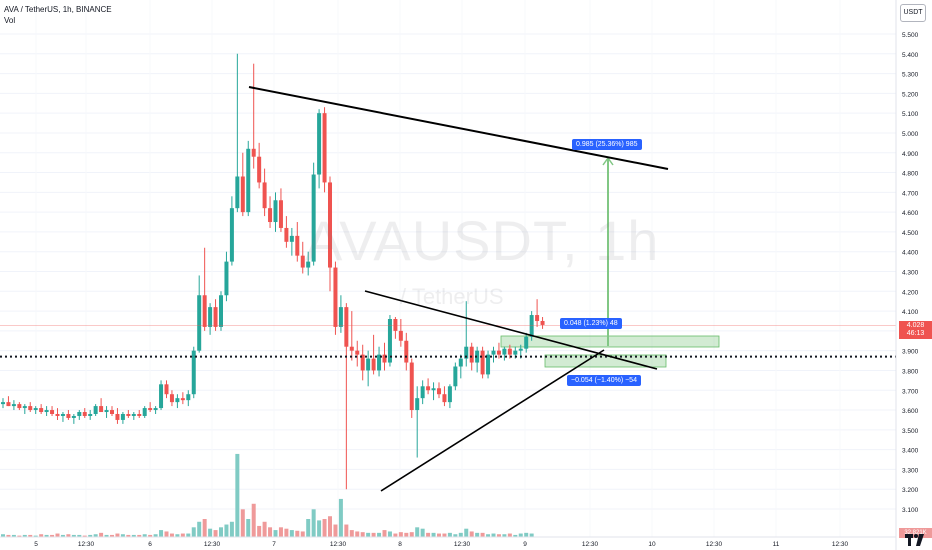 This screenshot has height=550, width=932. What do you see at coordinates (910, 470) in the screenshot?
I see `price-tick-label: 3.300` at bounding box center [910, 470].